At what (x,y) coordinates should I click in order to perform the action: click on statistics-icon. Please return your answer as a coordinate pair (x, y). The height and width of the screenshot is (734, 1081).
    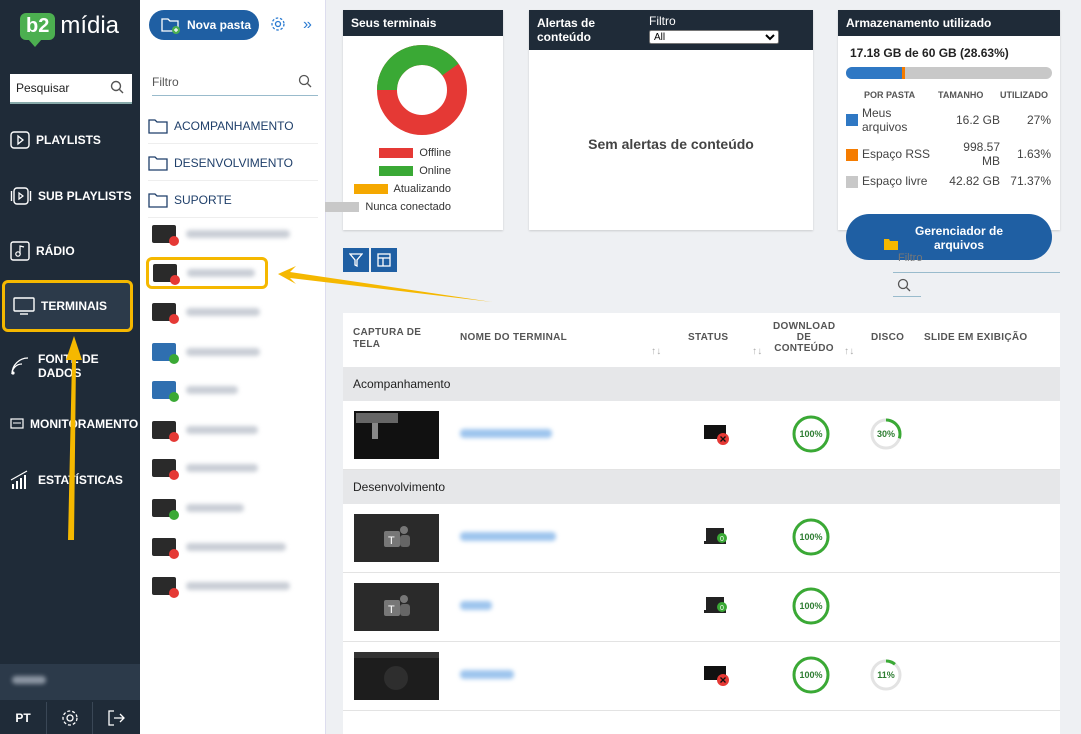
    Looking at the image, I should click on (19, 479).